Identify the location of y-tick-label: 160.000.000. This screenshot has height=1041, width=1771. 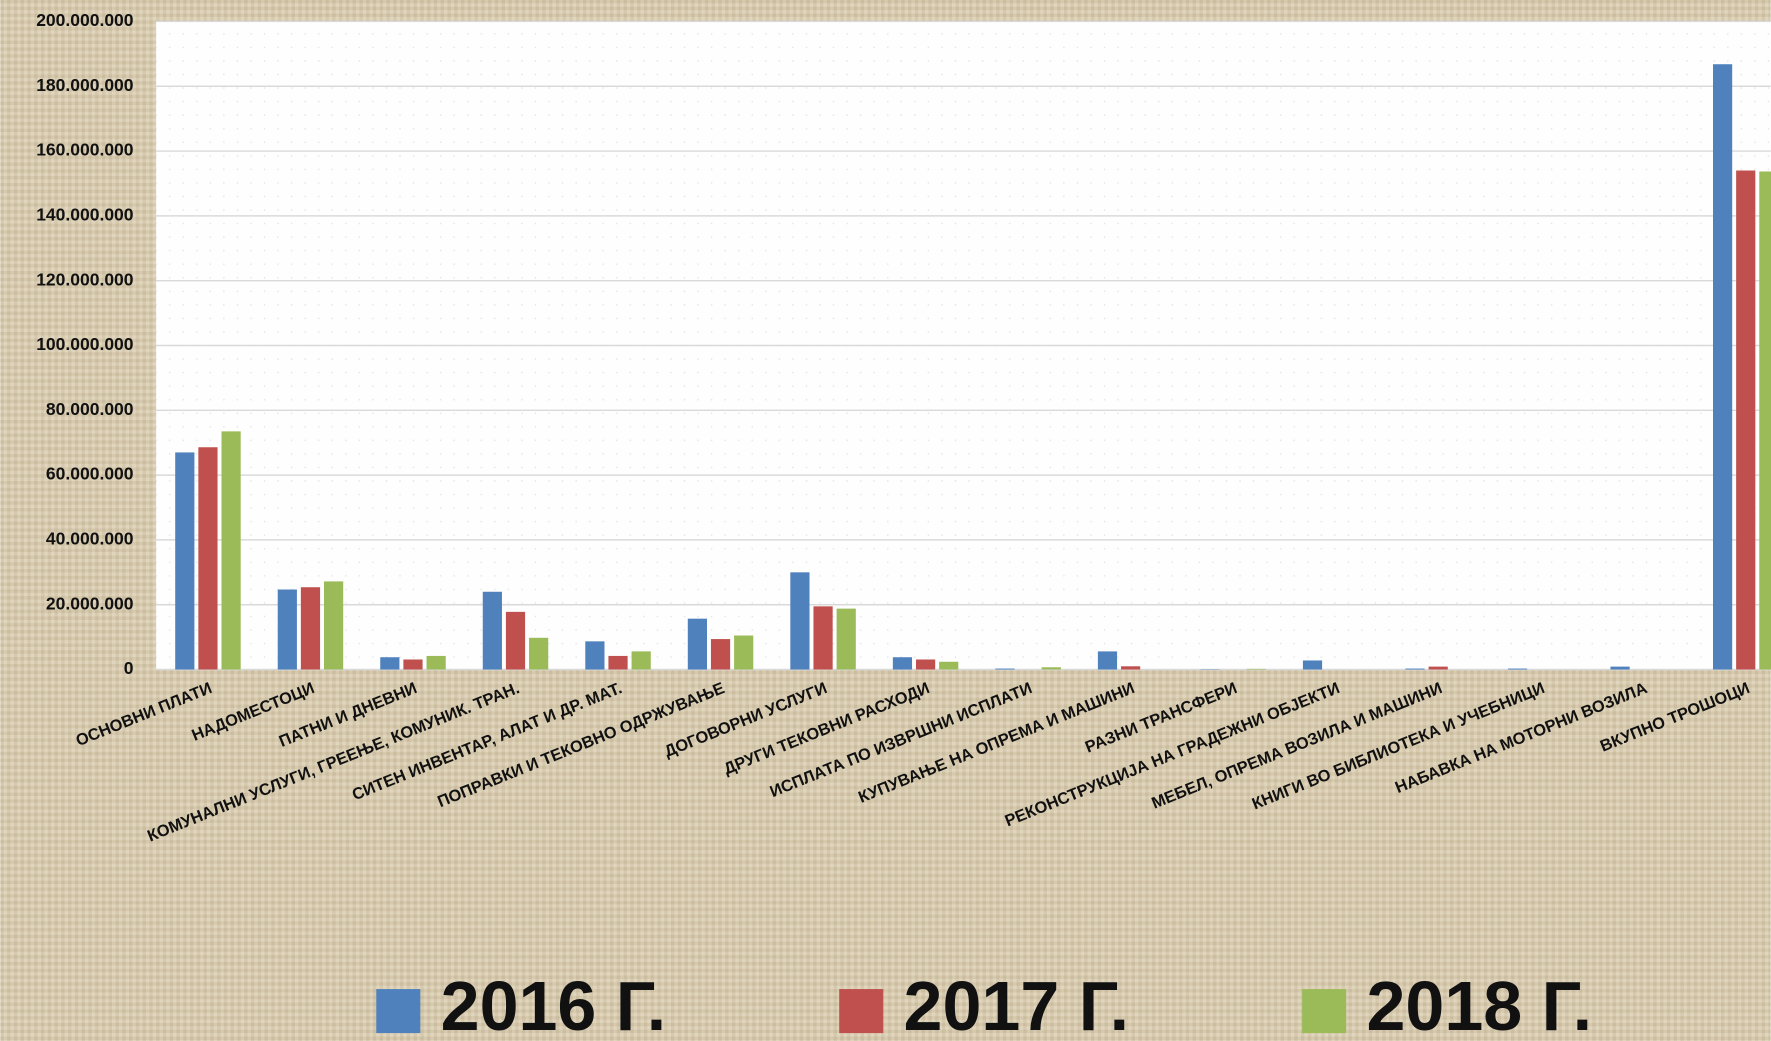
(85, 150).